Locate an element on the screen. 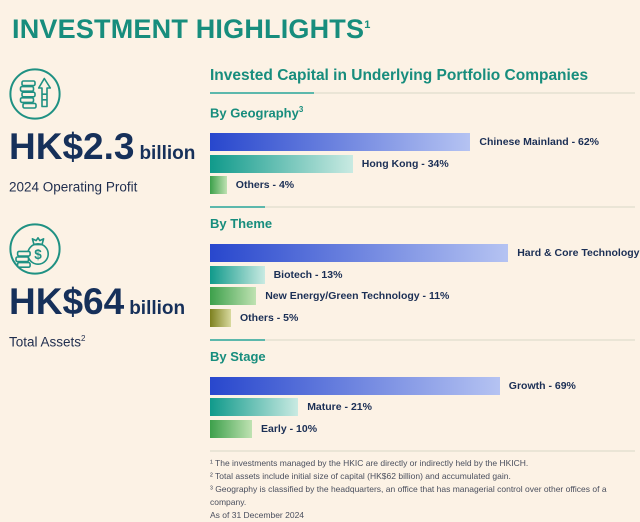 Image resolution: width=640 pixels, height=522 pixels. bar-row: Growth - 69% is located at coordinates (422, 385).